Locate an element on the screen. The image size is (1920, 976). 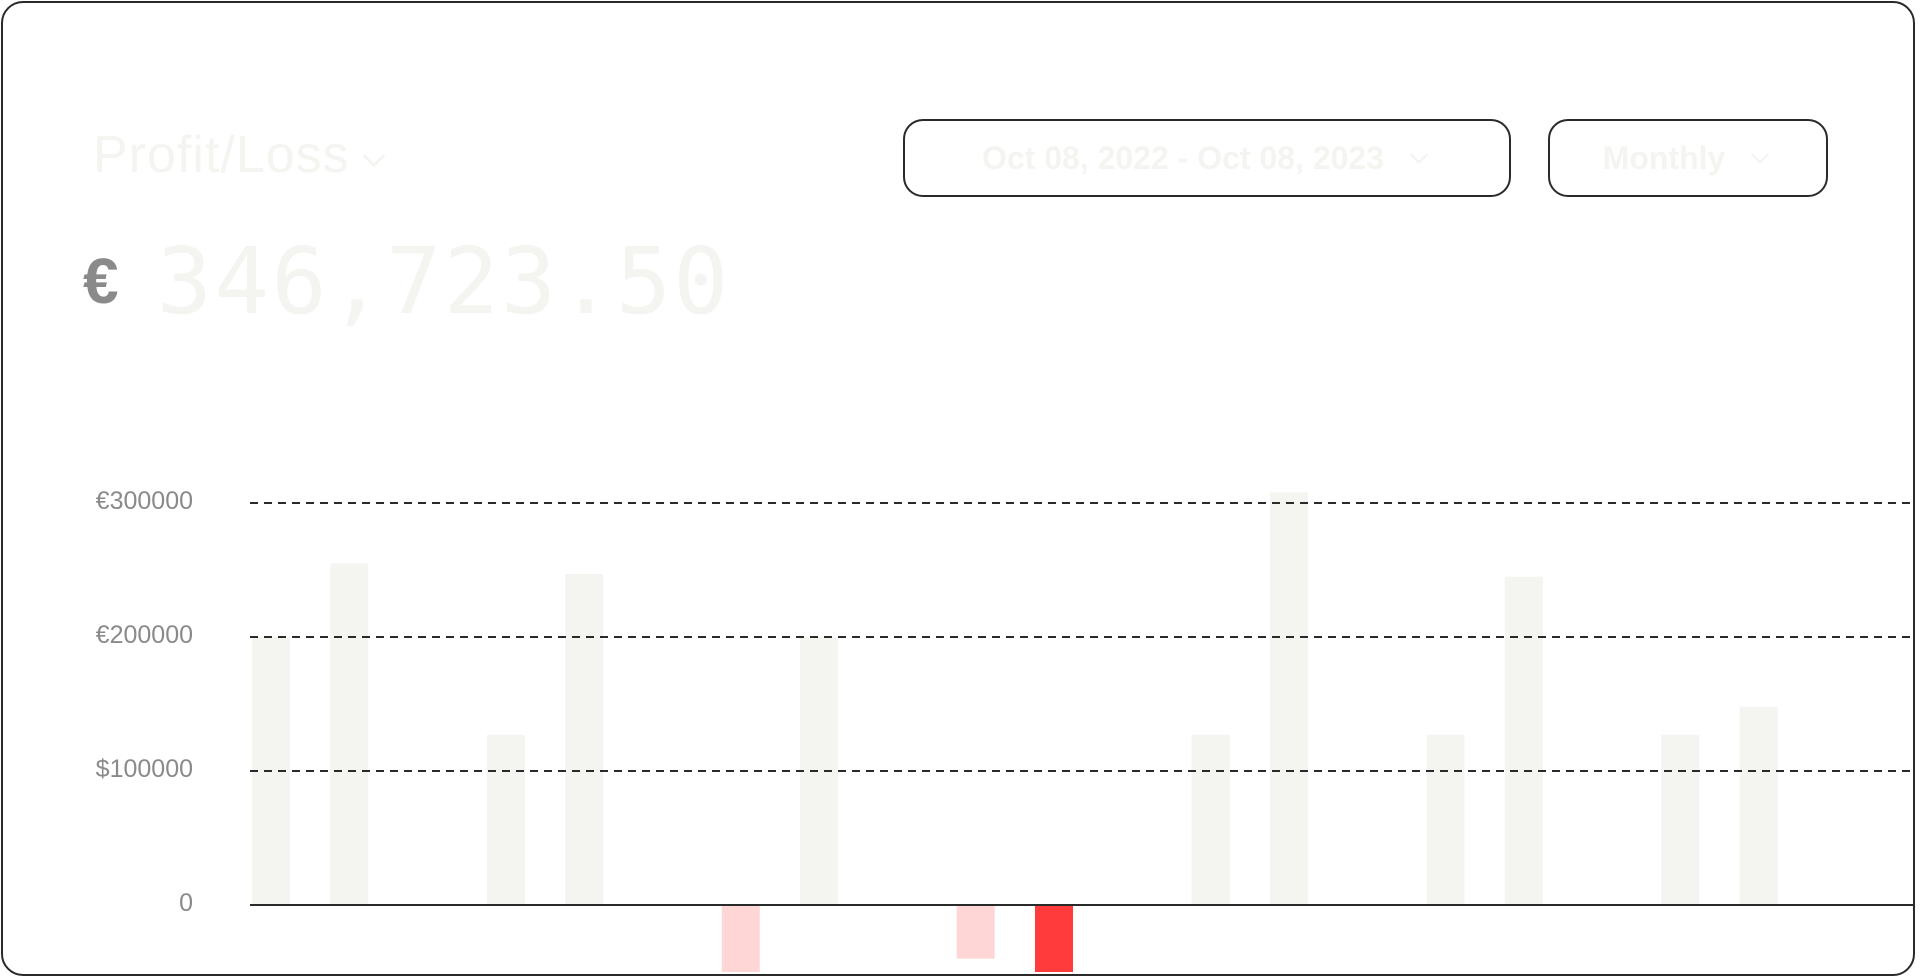
date-range-dropdown: Oct 08, 2022 - Oct 08, 2023 is located at coordinates (1207, 158).